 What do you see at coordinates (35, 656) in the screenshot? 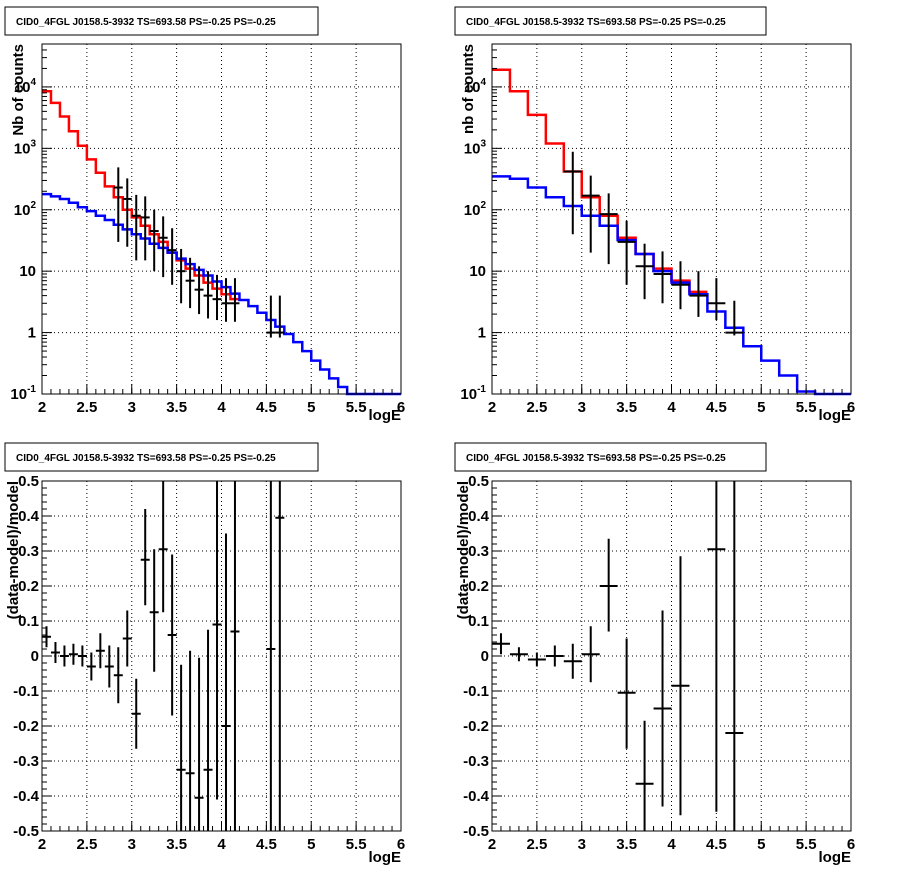
I see `y-tick-label: 0` at bounding box center [35, 656].